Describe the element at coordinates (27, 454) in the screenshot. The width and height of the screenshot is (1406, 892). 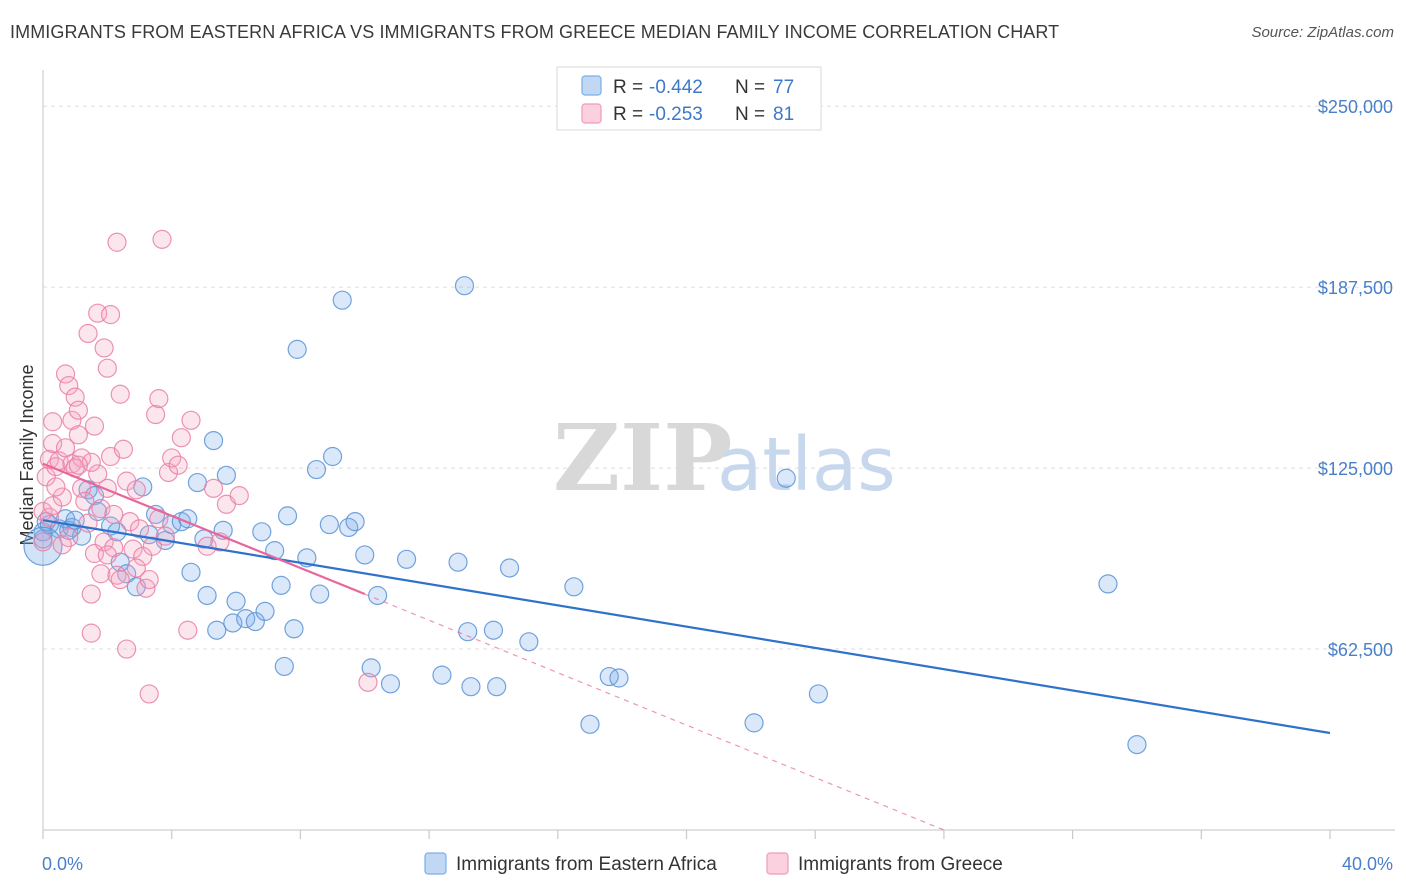
I see `y-axis-label: Median Family Income` at that location.